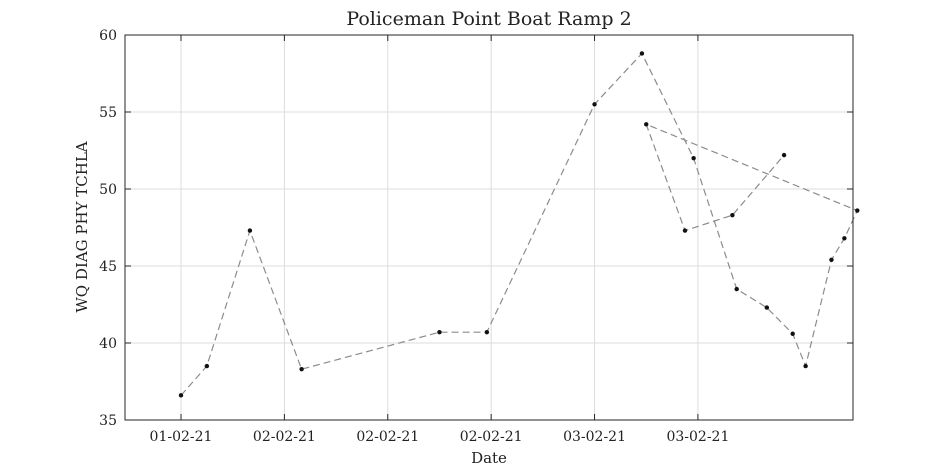 The image size is (945, 476). Describe the element at coordinates (108, 36) in the screenshot. I see `y-tick-label: 60` at that location.